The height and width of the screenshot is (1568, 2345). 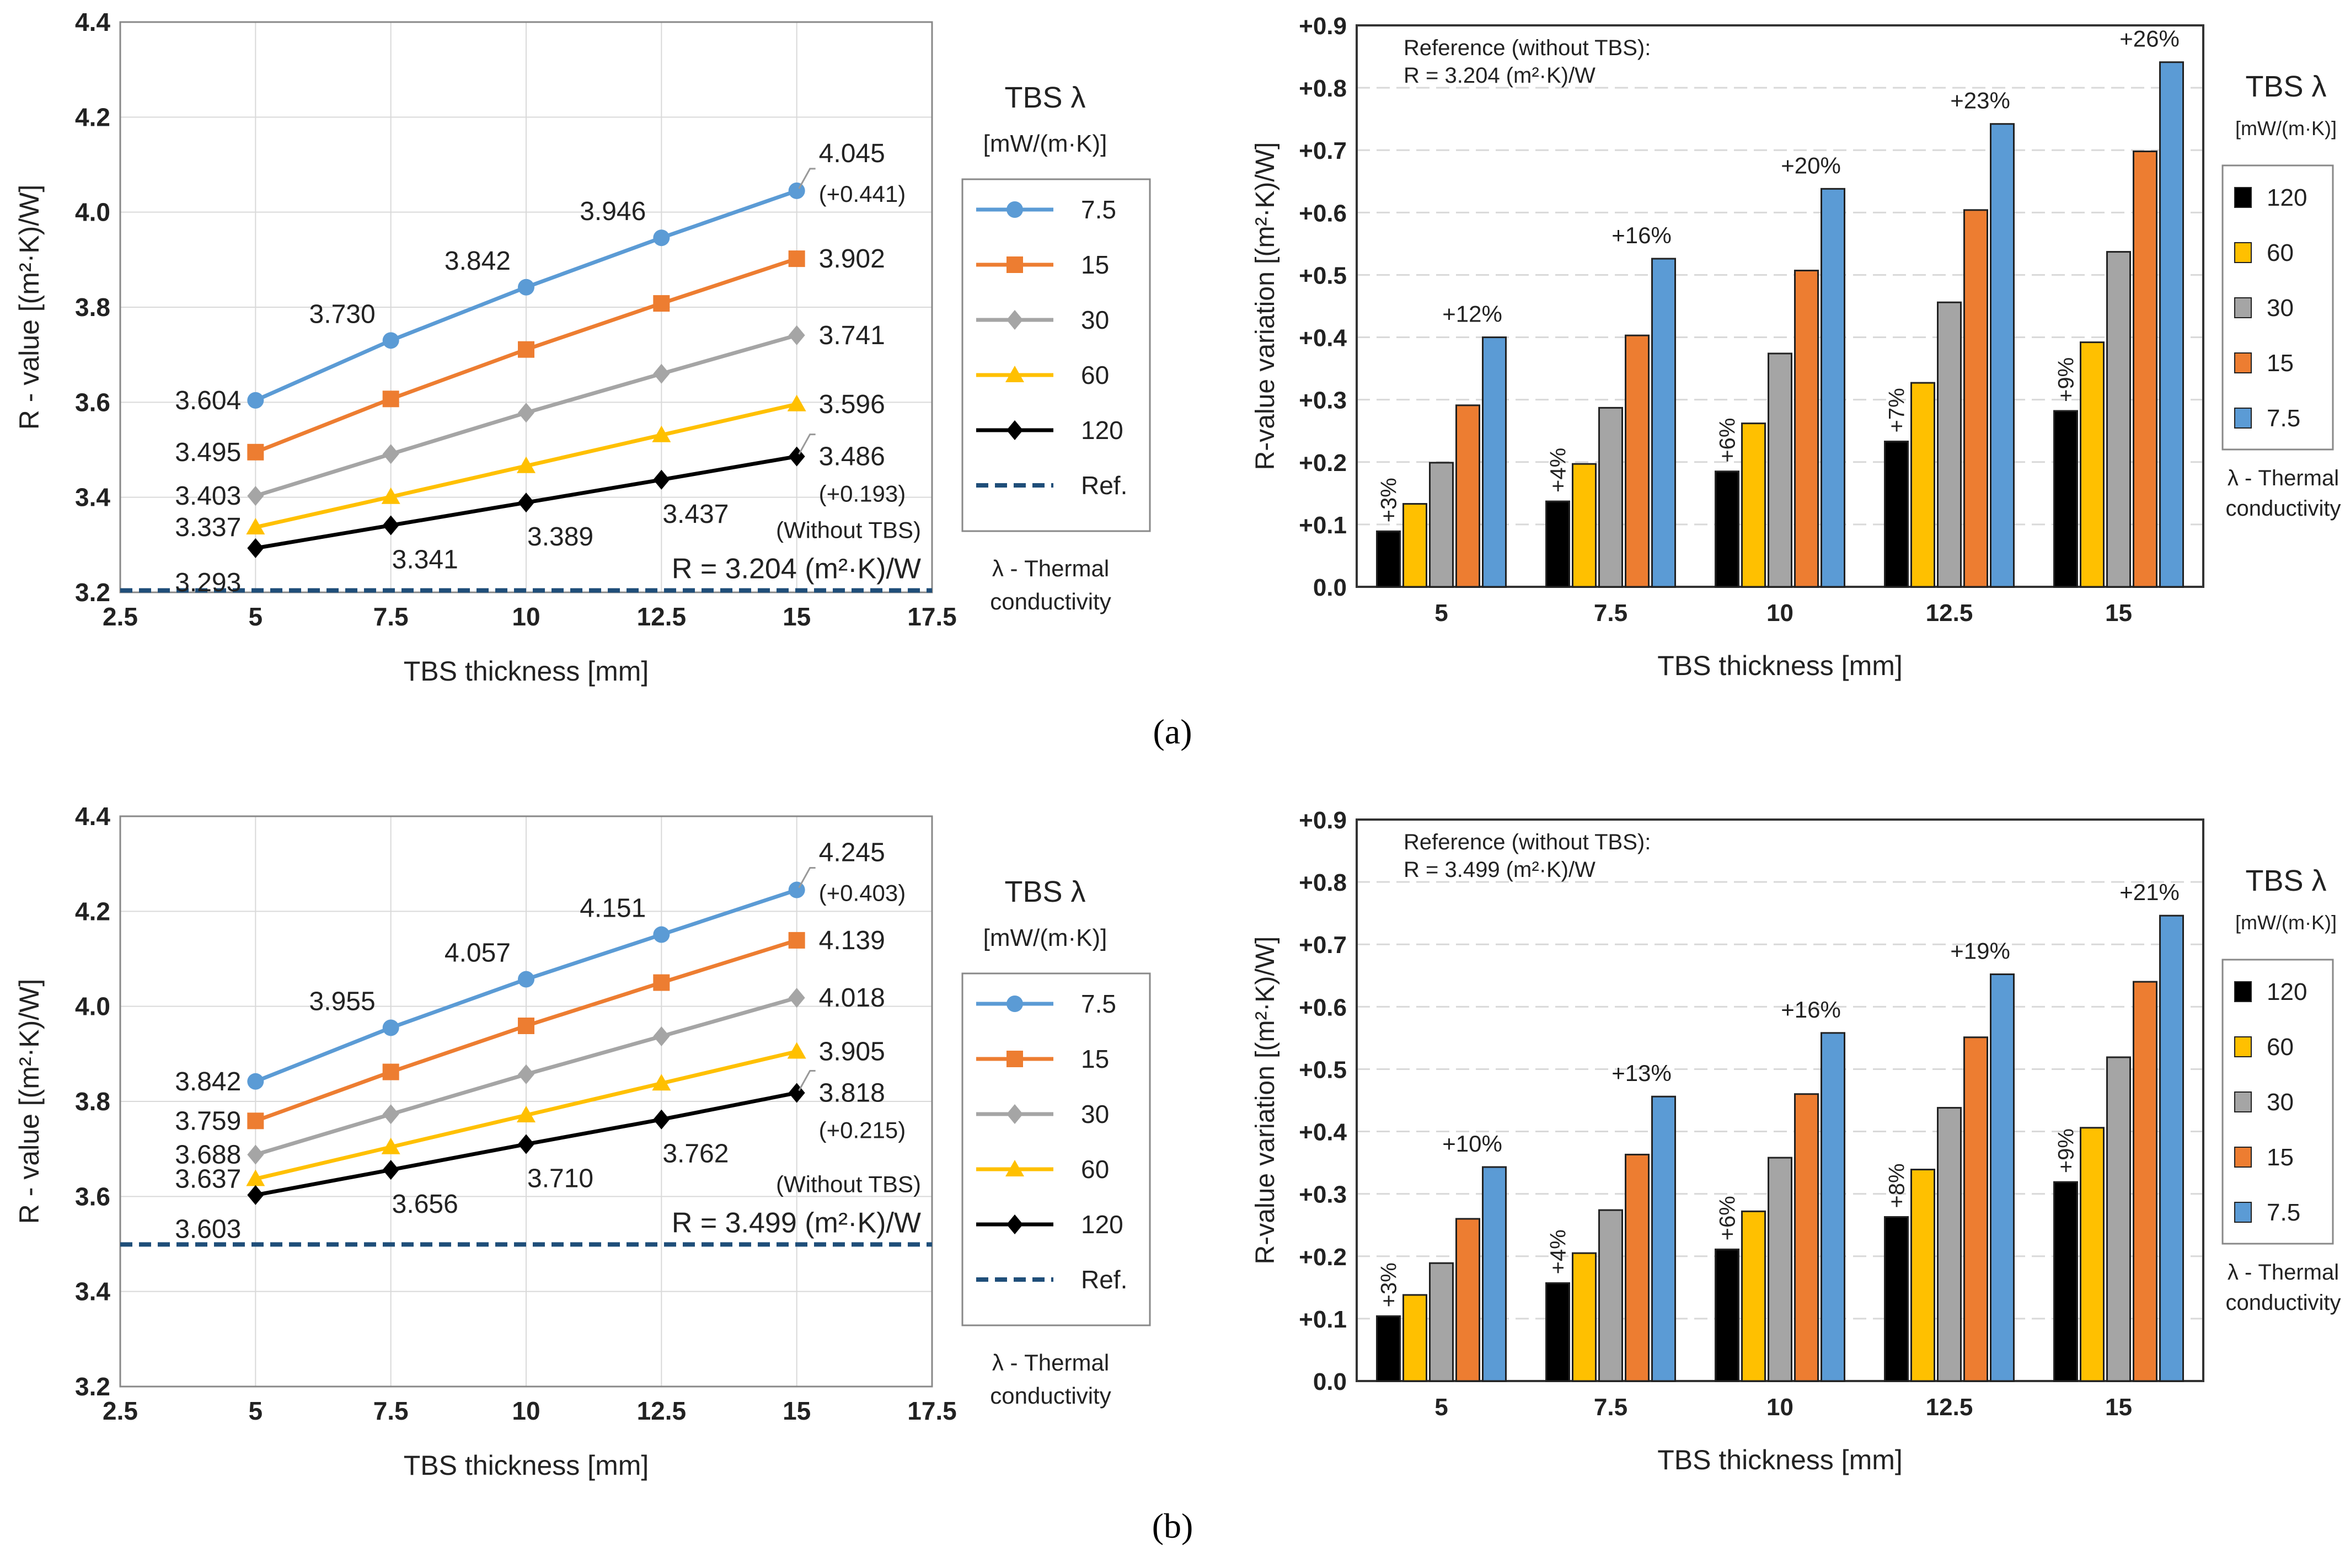 I want to click on y-tick-label: 0.0, so click(x=1330, y=1381).